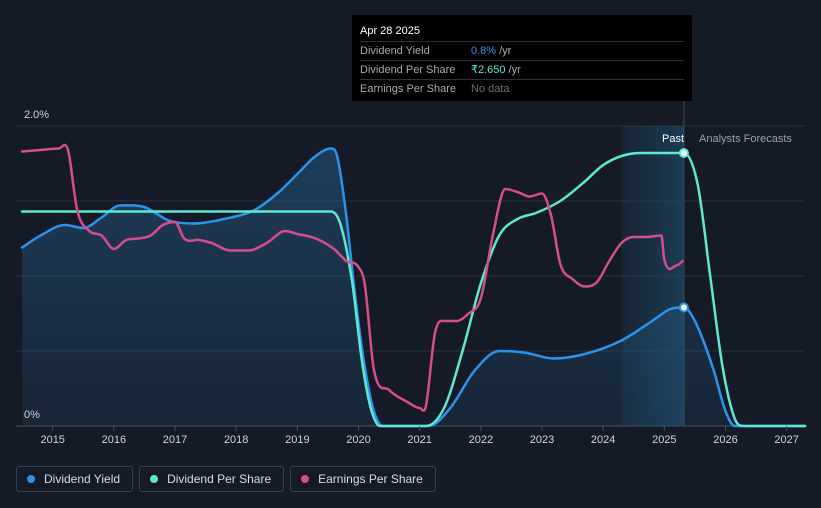 The height and width of the screenshot is (508, 821). Describe the element at coordinates (673, 139) in the screenshot. I see `past-label: Past` at that location.